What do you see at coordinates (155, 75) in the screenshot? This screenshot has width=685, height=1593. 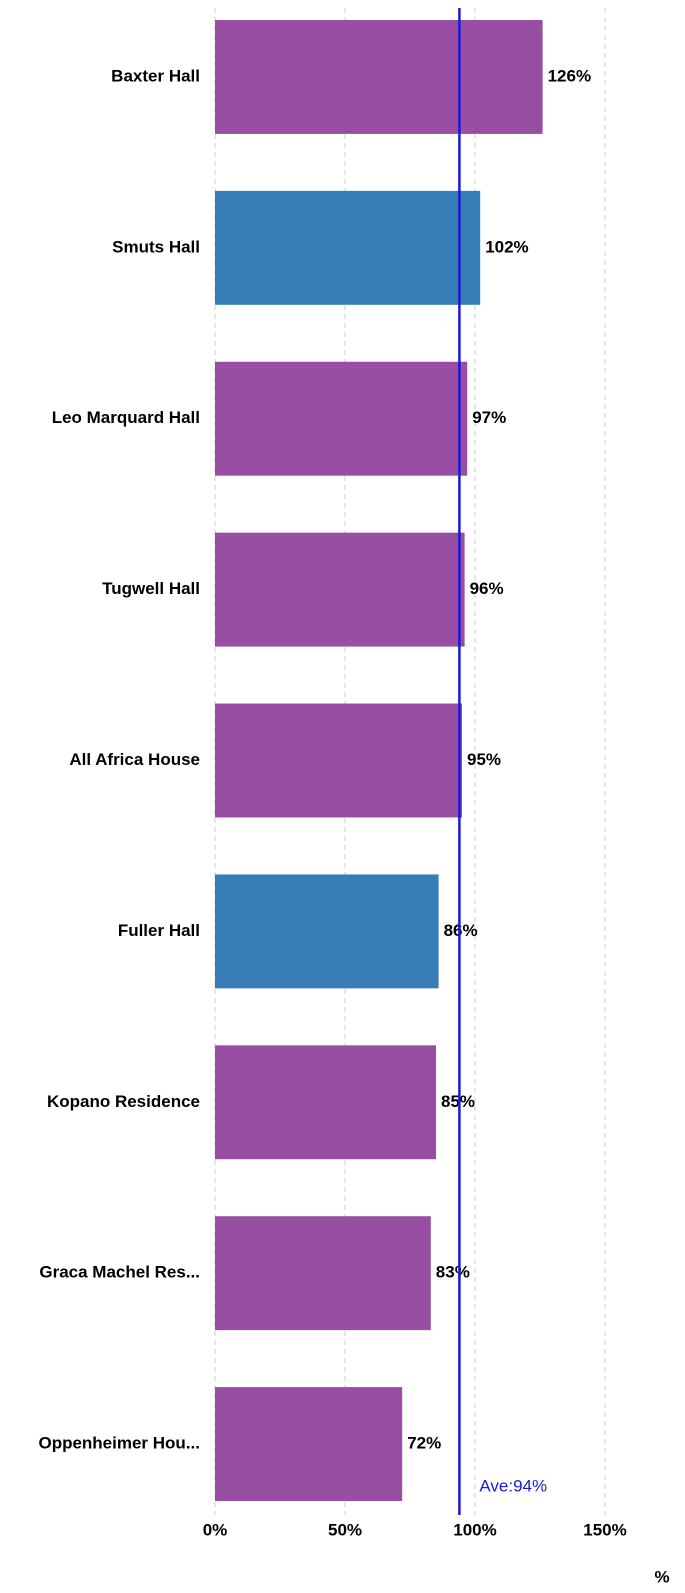 I see `y-tick-label: Baxter Hall` at bounding box center [155, 75].